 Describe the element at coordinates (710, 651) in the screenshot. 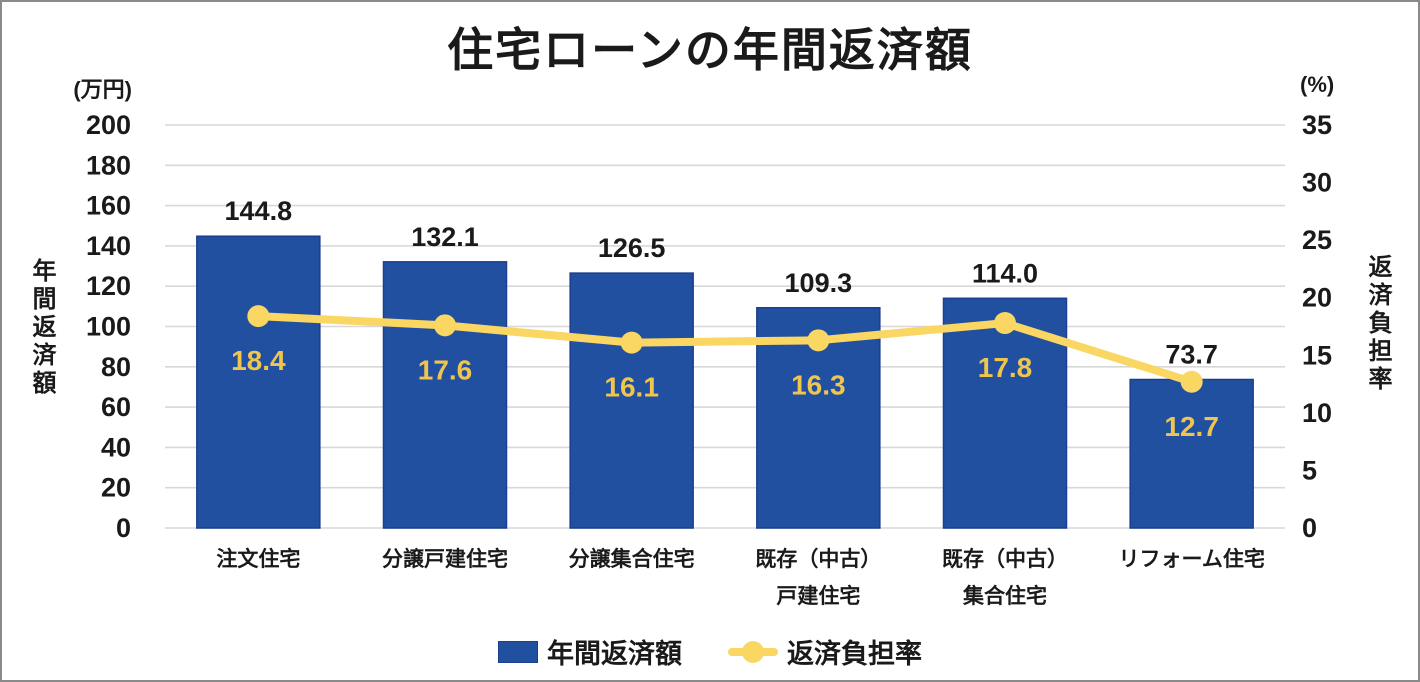

I see `legend: 年間返済額 返済負担率` at that location.